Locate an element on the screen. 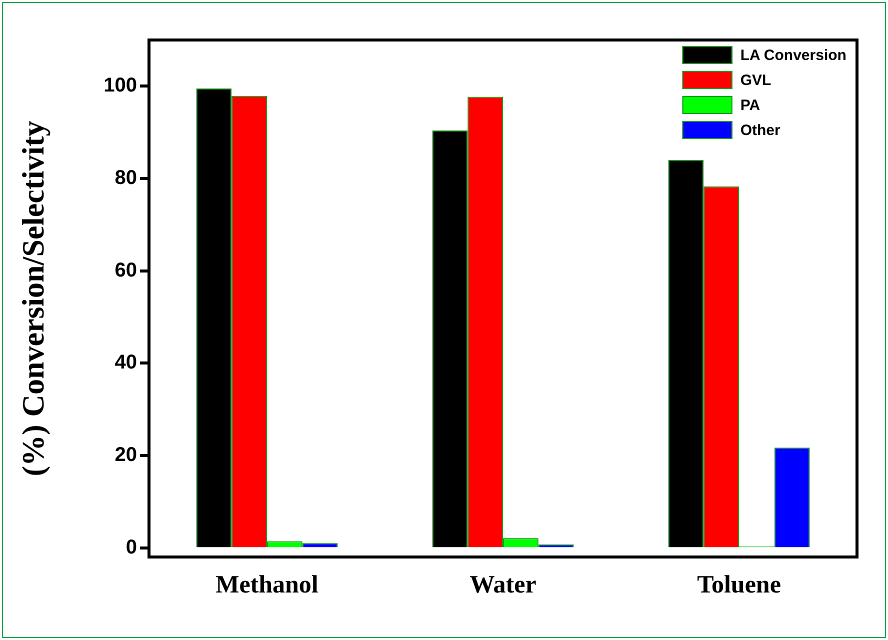 This screenshot has width=888, height=640. y-tick-label: 60 is located at coordinates (125, 270).